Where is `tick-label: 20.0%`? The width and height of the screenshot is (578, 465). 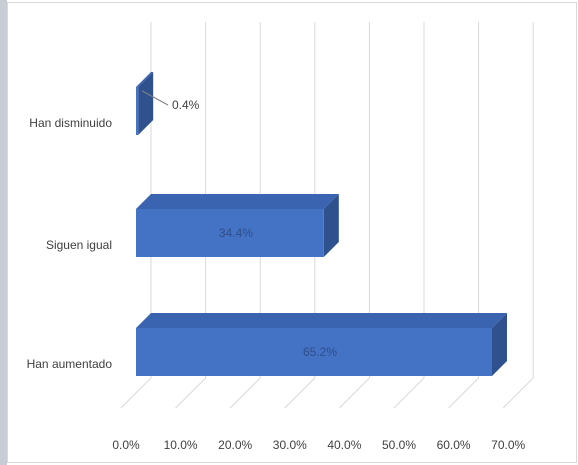 tick-label: 20.0% is located at coordinates (235, 445).